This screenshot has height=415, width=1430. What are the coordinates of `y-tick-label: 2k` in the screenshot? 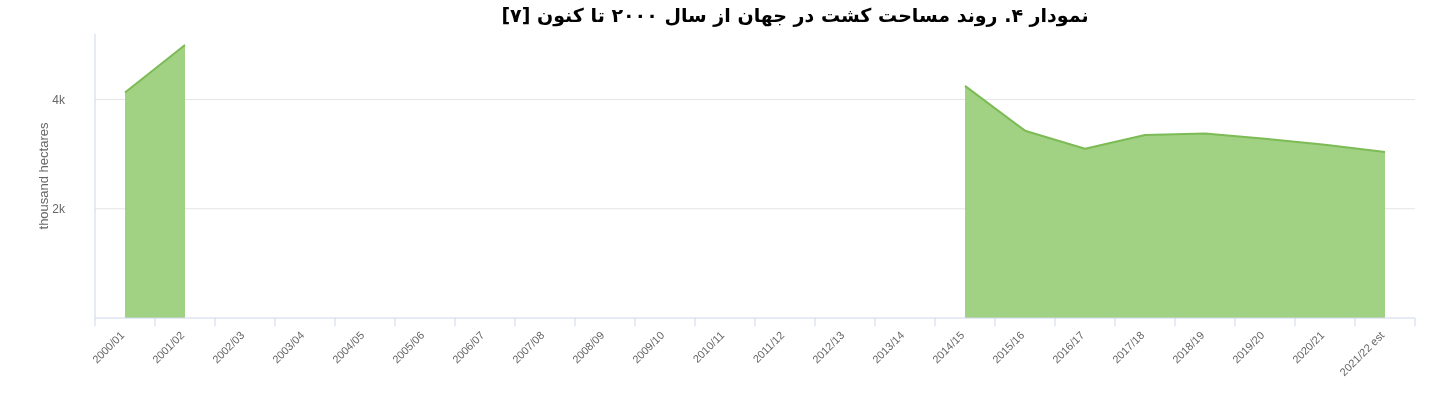 It's located at (59, 208).